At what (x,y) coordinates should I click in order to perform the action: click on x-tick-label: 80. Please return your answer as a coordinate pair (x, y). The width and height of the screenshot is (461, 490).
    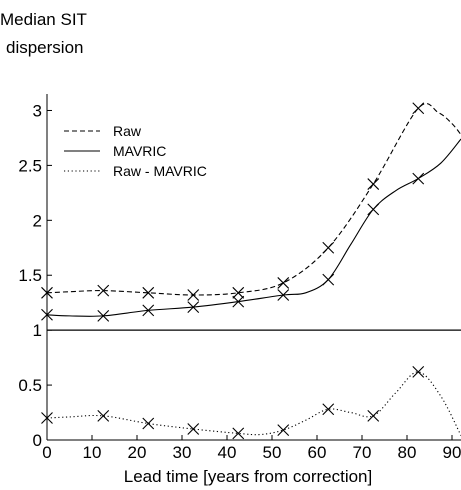
    Looking at the image, I should click on (407, 452).